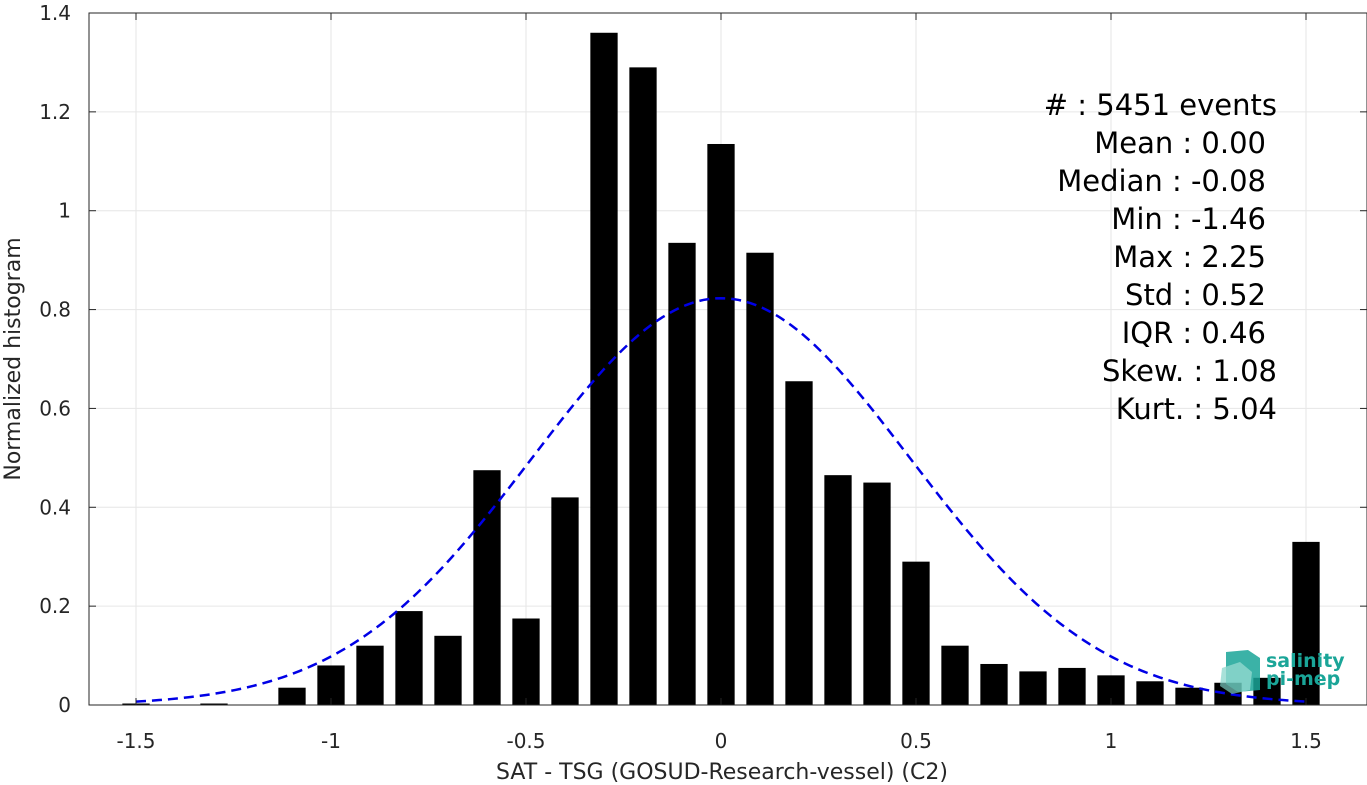 This screenshot has height=785, width=1367. I want to click on x-tick-labels: -1.5 -1 -0.5 0 0.5 1 1.5, so click(718, 741).